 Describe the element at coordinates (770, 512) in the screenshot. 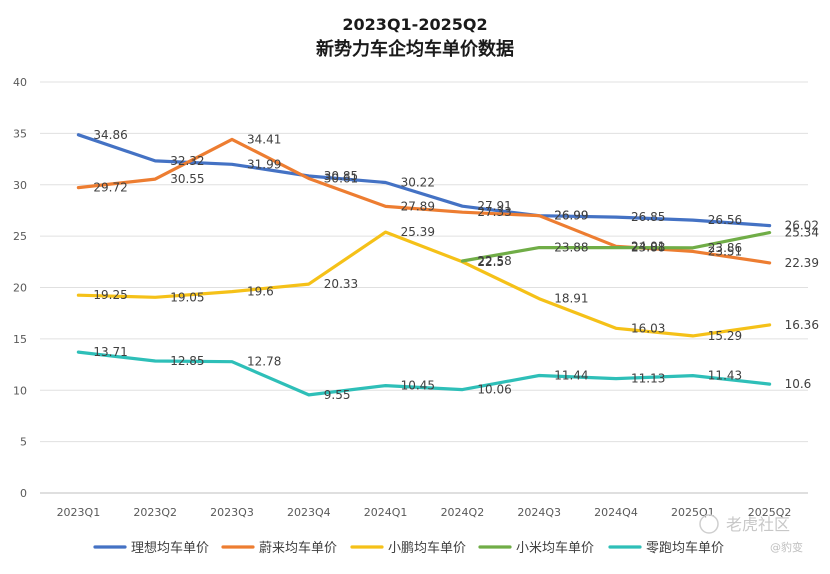

I see `x-tick-label: 2025Q2` at that location.